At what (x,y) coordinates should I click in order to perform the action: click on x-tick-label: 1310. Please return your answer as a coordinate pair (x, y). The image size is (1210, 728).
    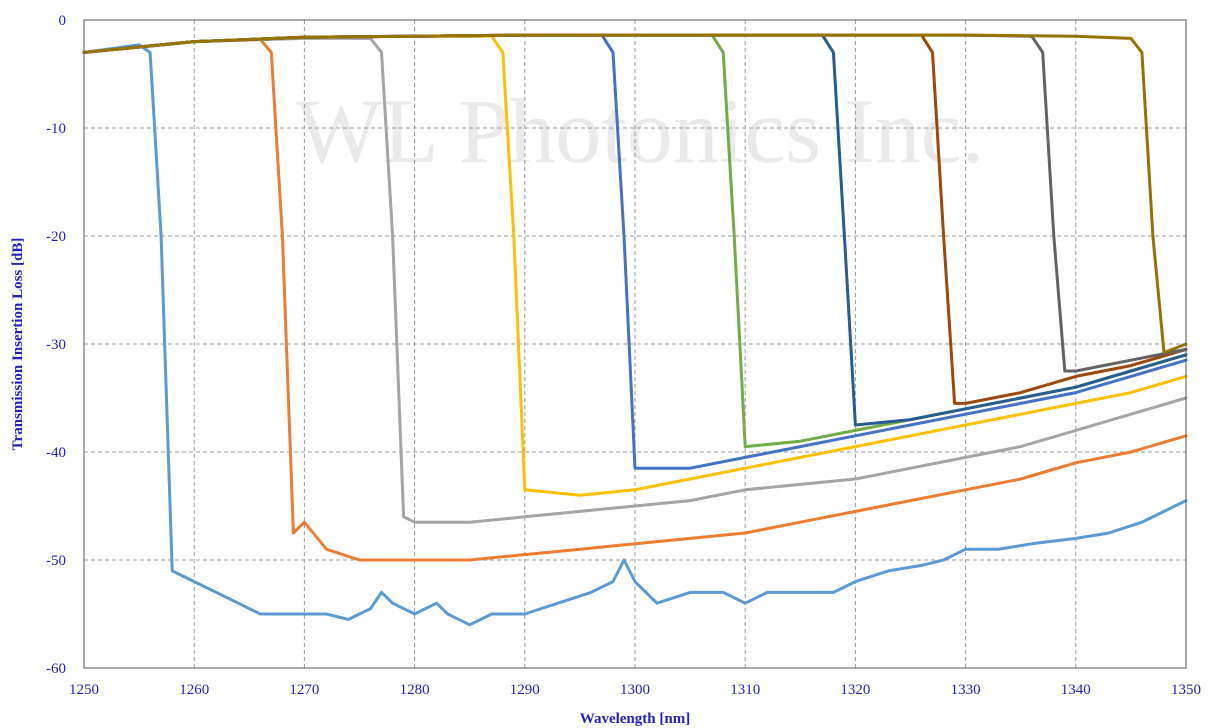
    Looking at the image, I should click on (745, 690).